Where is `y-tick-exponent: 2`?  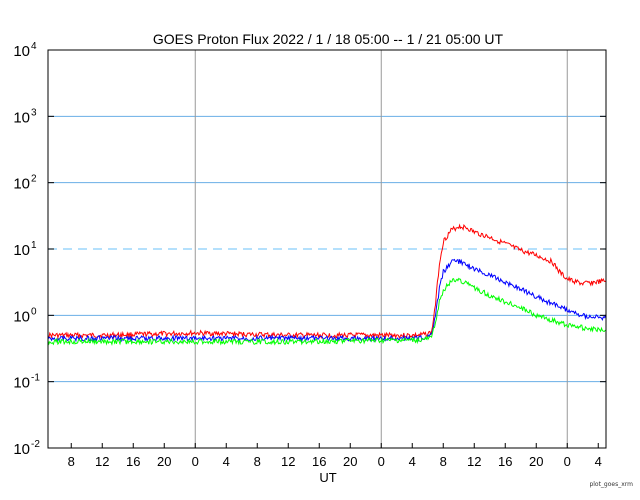
y-tick-exponent: 2 is located at coordinates (34, 179).